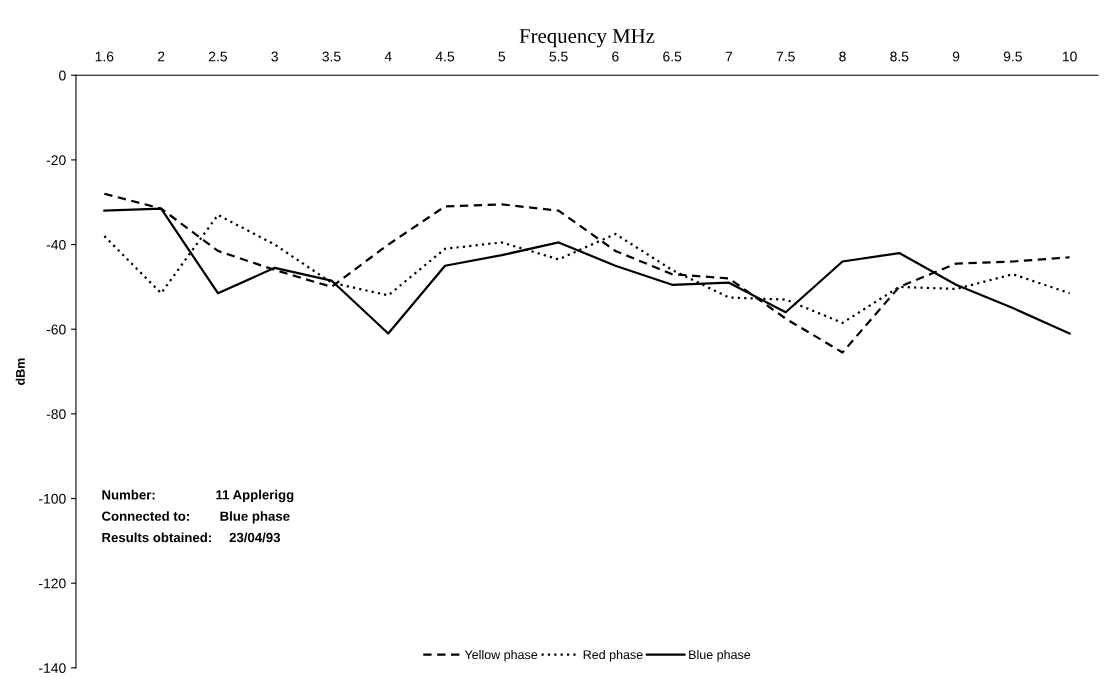 This screenshot has height=678, width=1117. Describe the element at coordinates (52, 498) in the screenshot. I see `y-tick-label: -100` at that location.